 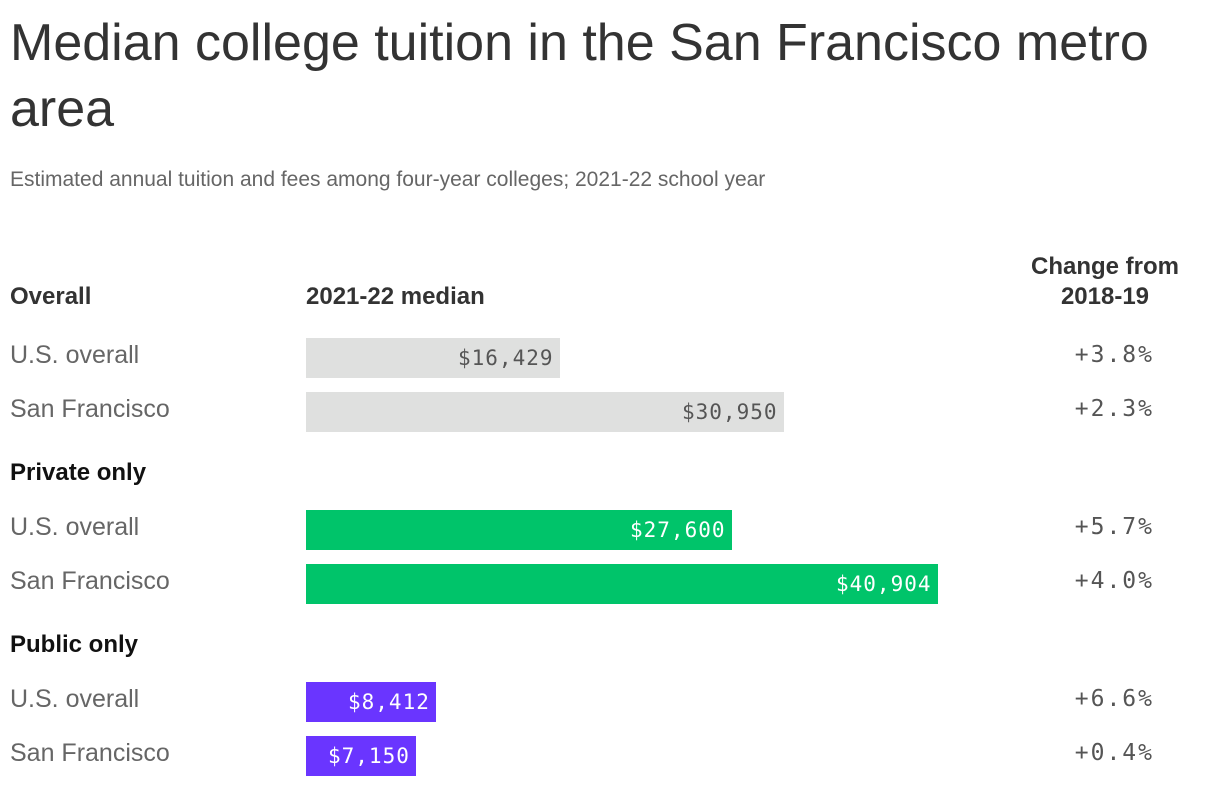 I want to click on header-overall: Overall, so click(x=51, y=296).